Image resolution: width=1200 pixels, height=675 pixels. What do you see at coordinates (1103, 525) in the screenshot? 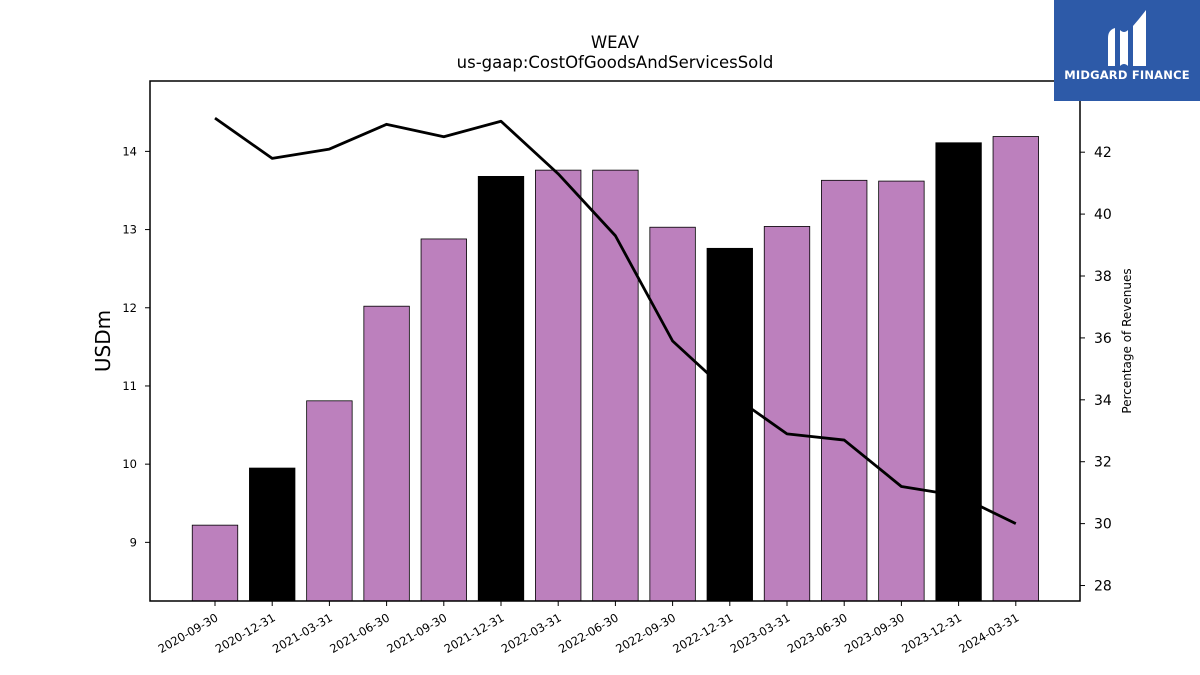
I see `y2-tick-label: 30` at bounding box center [1103, 525].